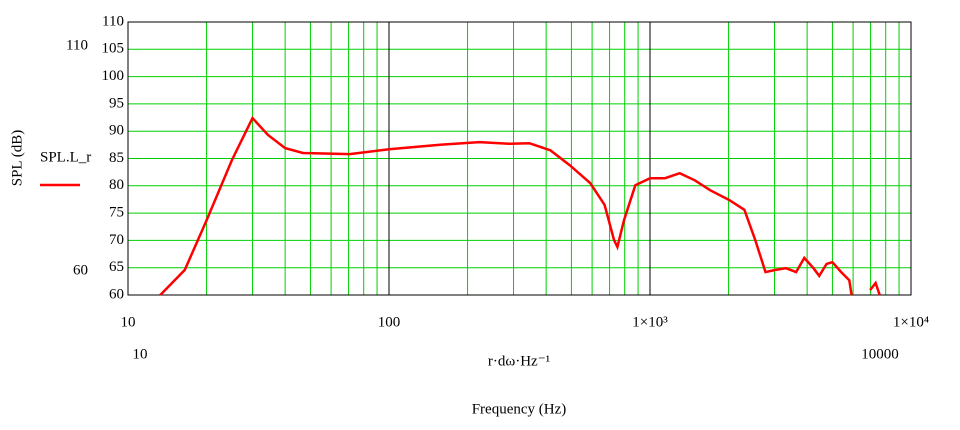 The width and height of the screenshot is (960, 430). What do you see at coordinates (116, 213) in the screenshot?
I see `y-tick-label: 75` at bounding box center [116, 213].